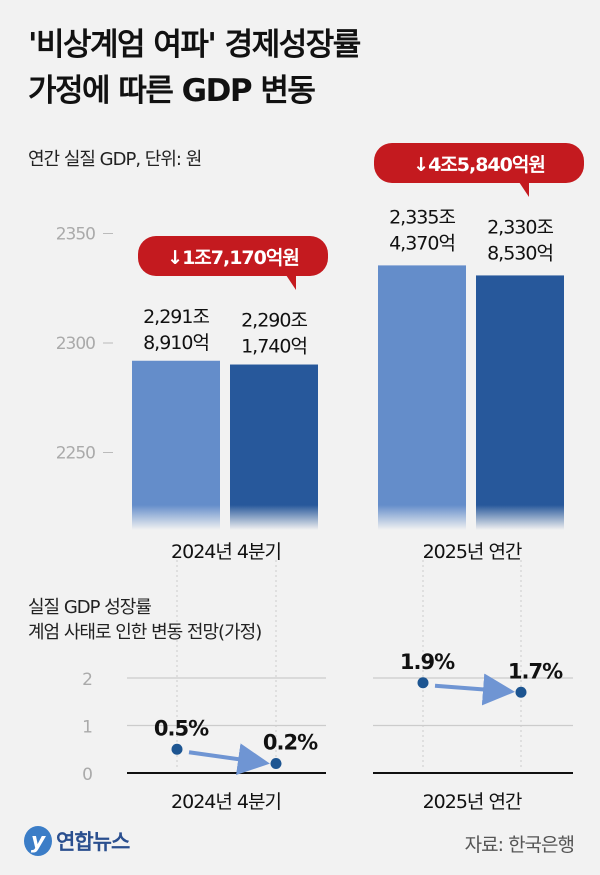  Describe the element at coordinates (176, 317) in the screenshot. I see `bar-value-label: 2,291조` at that location.